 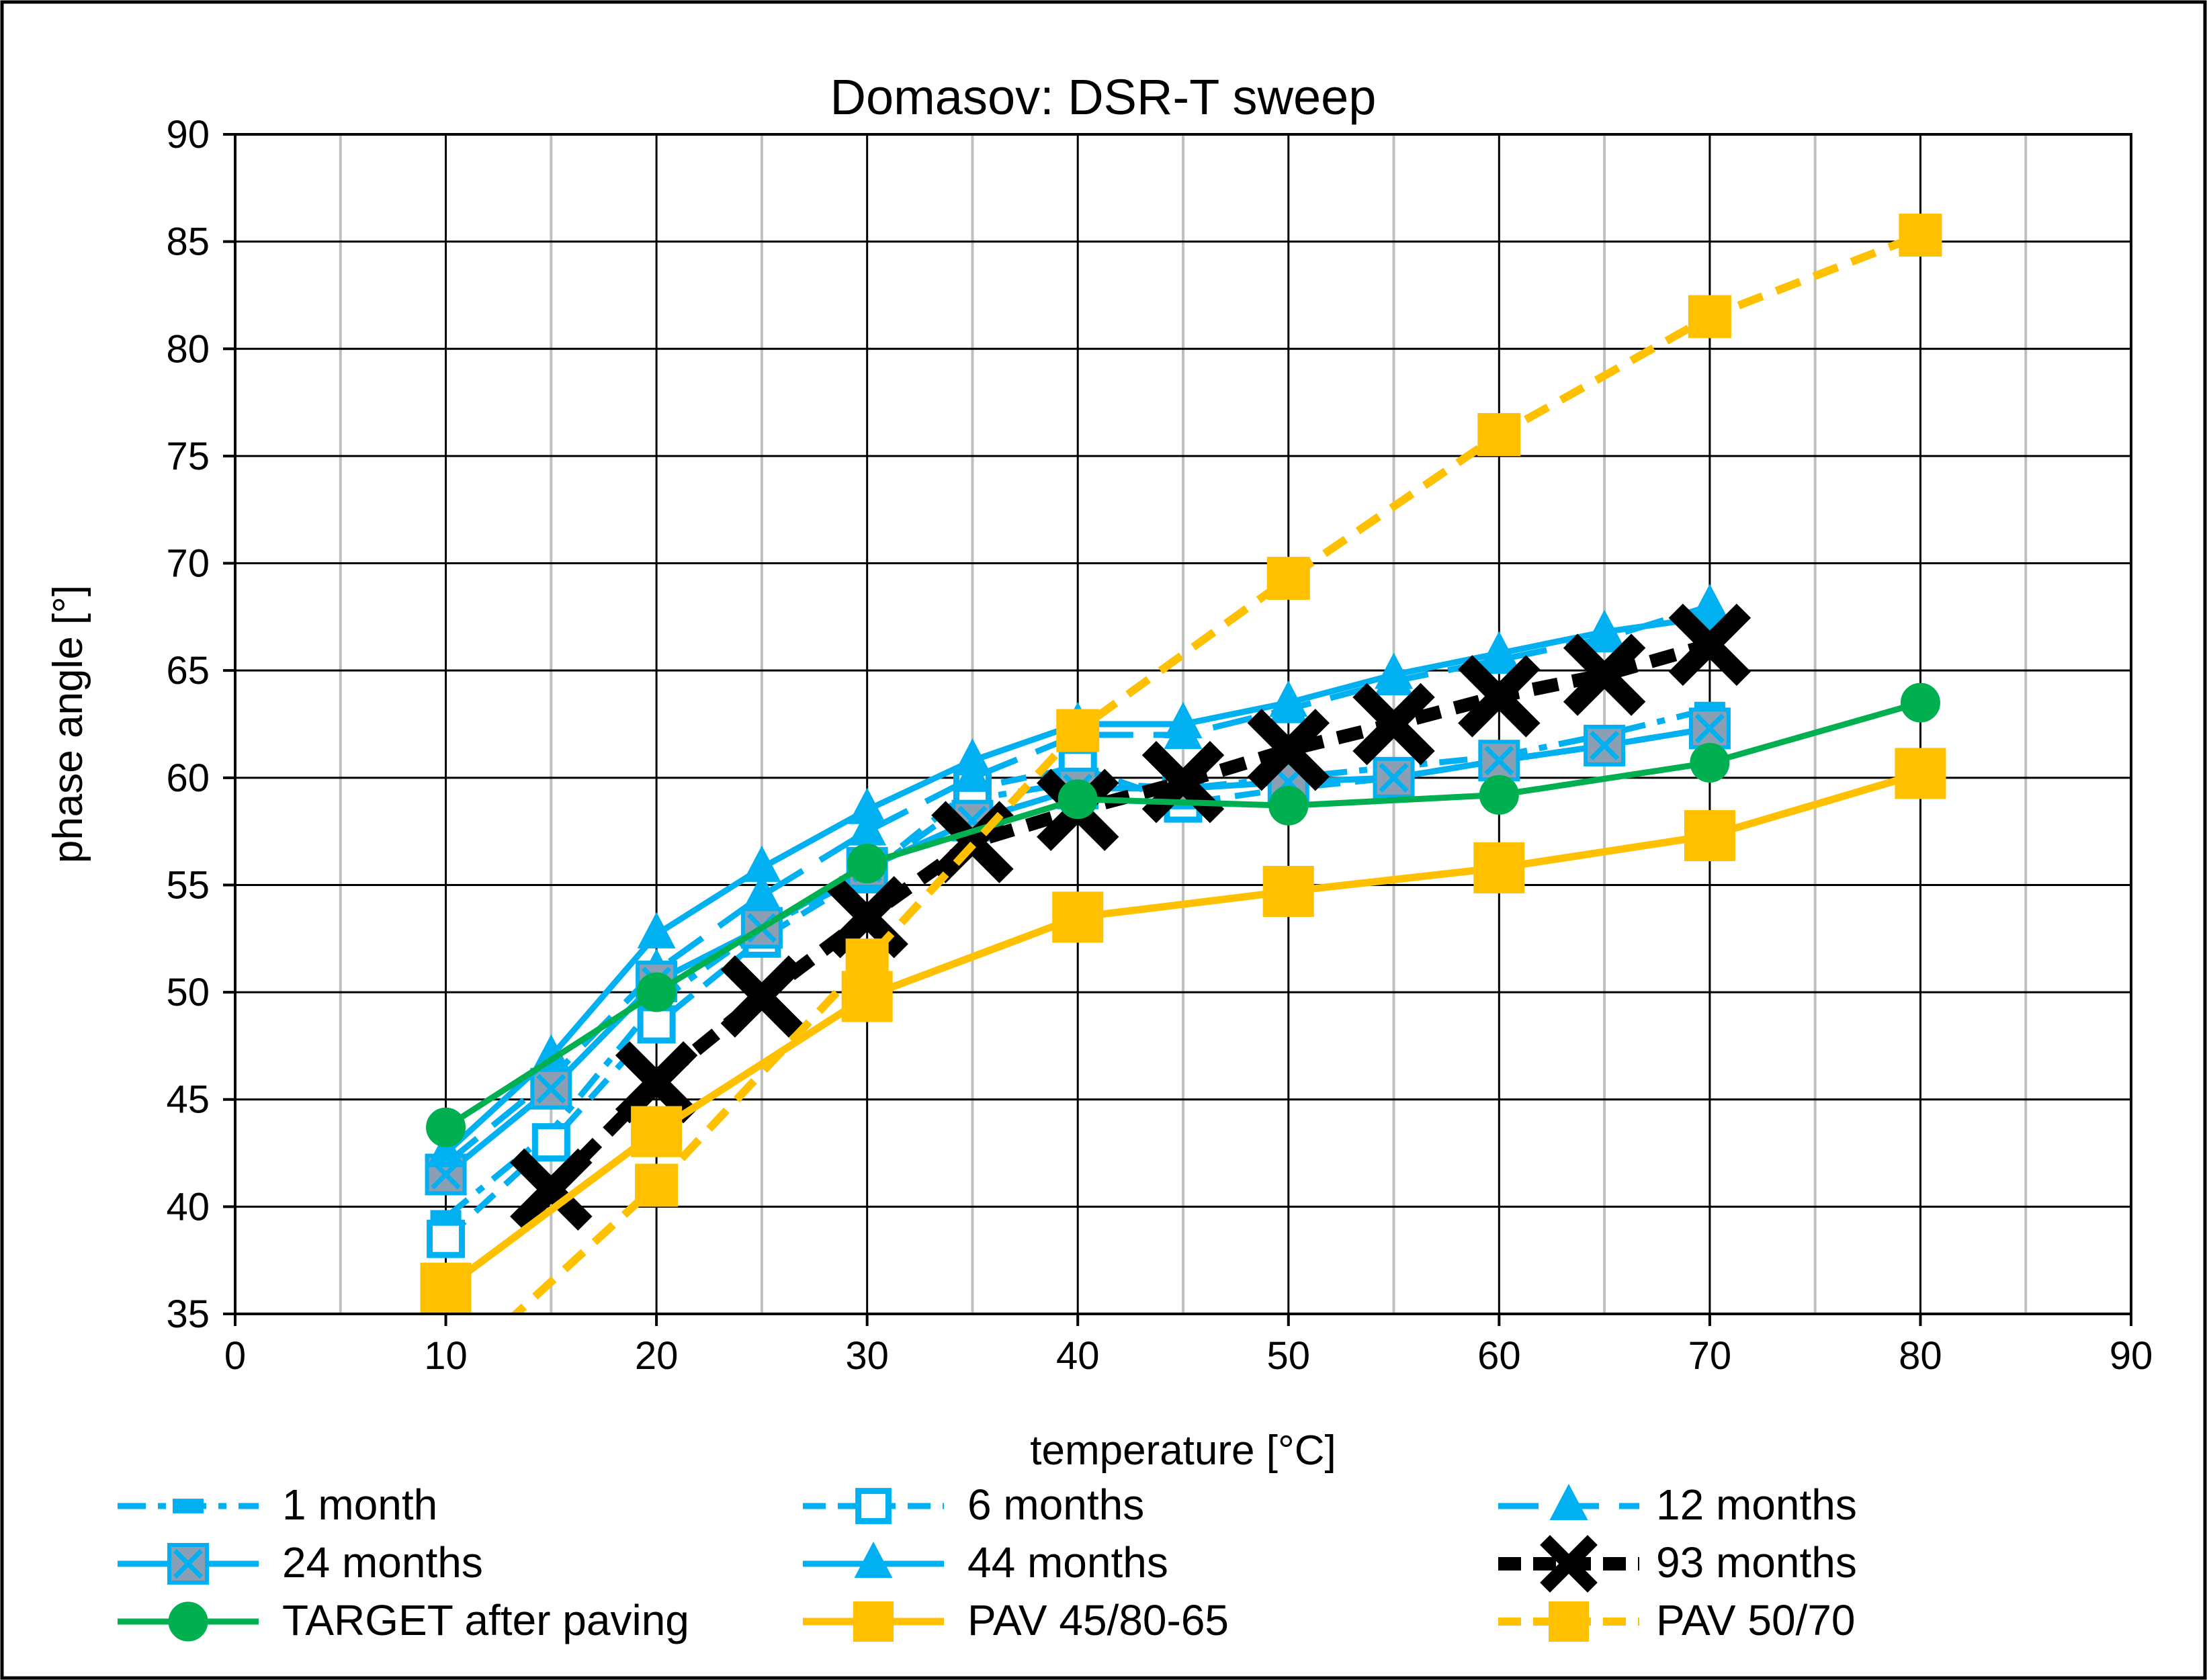 I want to click on legend-label: 12 months, so click(x=1757, y=1504).